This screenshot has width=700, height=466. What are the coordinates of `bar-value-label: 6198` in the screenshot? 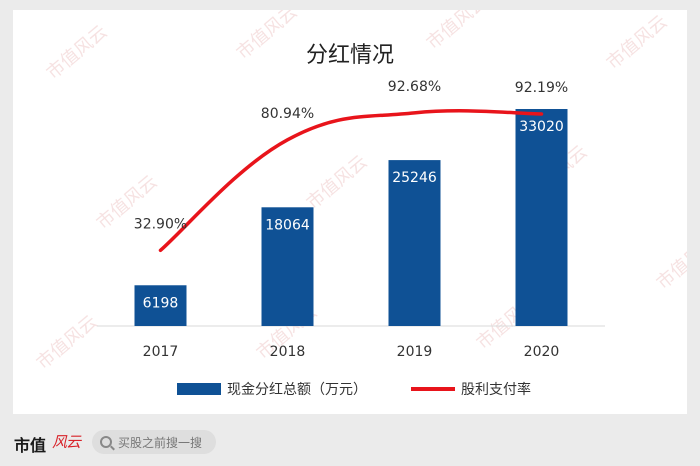 It's located at (161, 303).